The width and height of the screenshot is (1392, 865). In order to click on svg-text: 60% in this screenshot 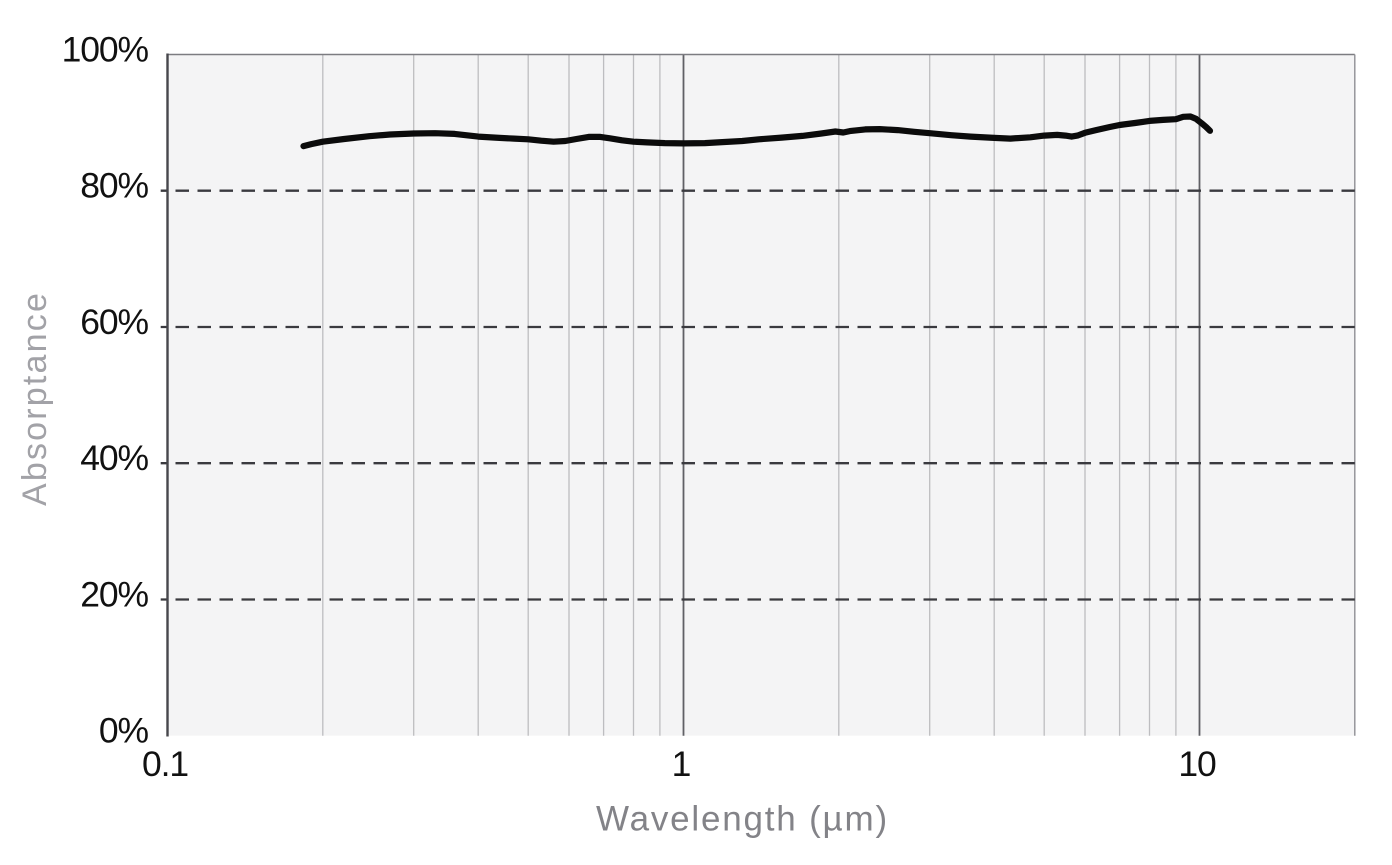, I will do `click(114, 322)`.